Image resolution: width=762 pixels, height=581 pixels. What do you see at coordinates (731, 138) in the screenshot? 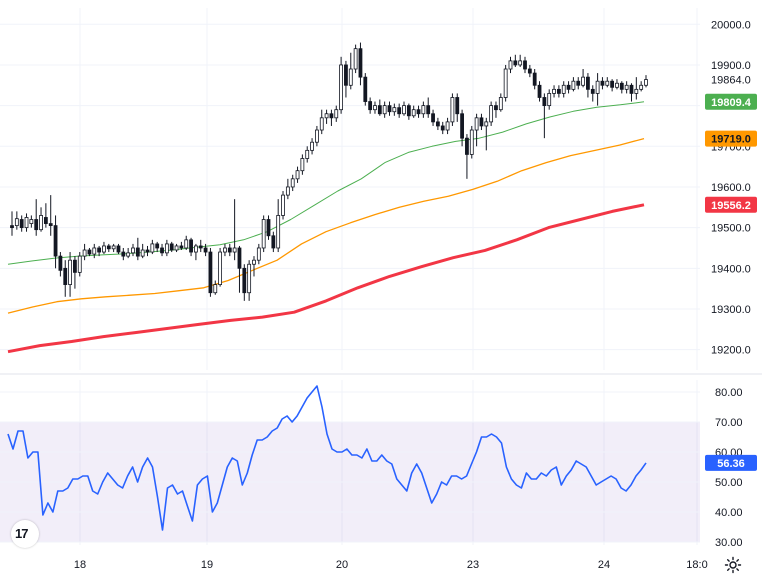
I see `ema-value-tag` at bounding box center [731, 138].